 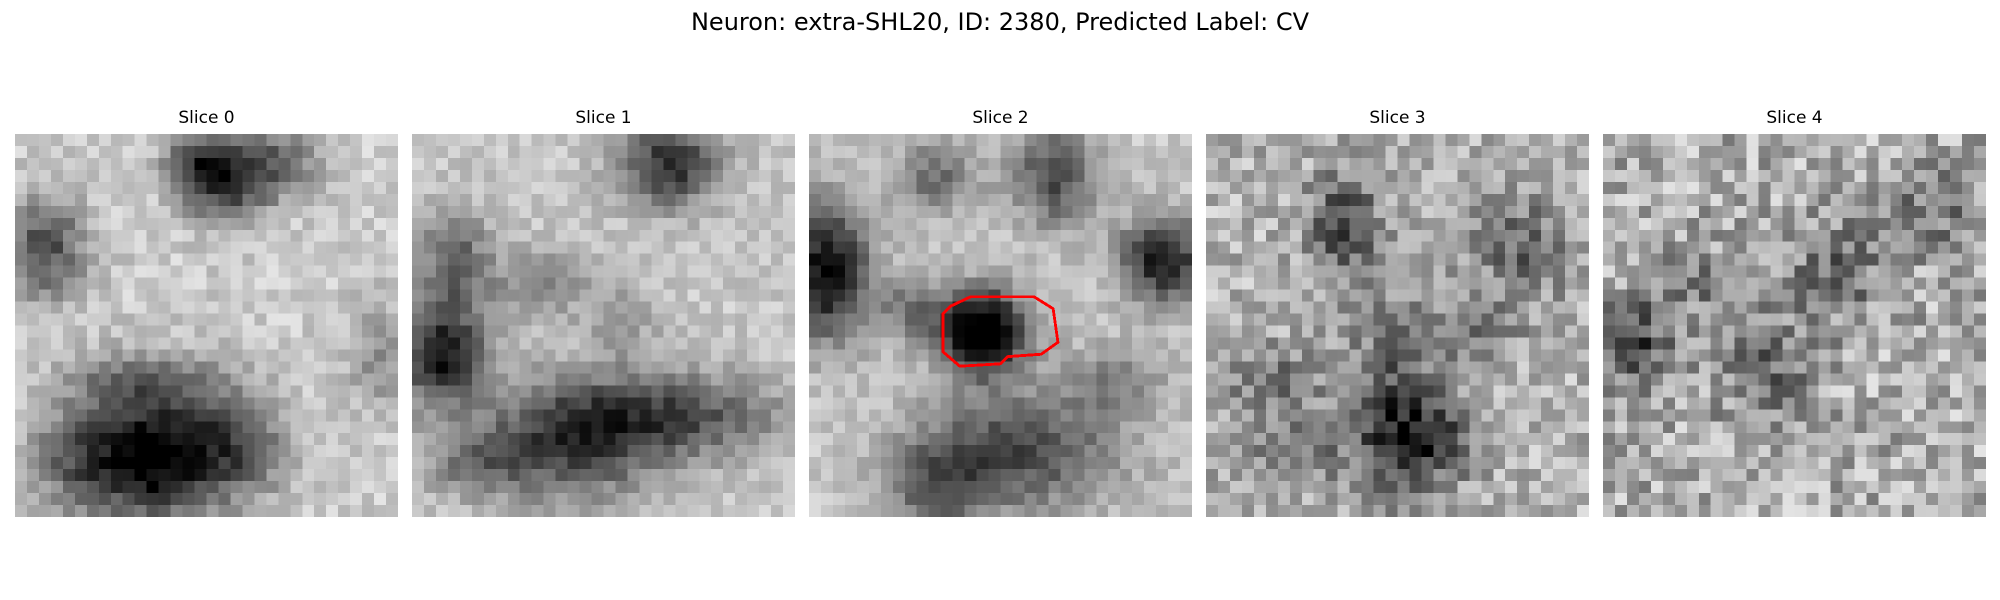 I want to click on slice-title-0: Slice 0, so click(x=206, y=118).